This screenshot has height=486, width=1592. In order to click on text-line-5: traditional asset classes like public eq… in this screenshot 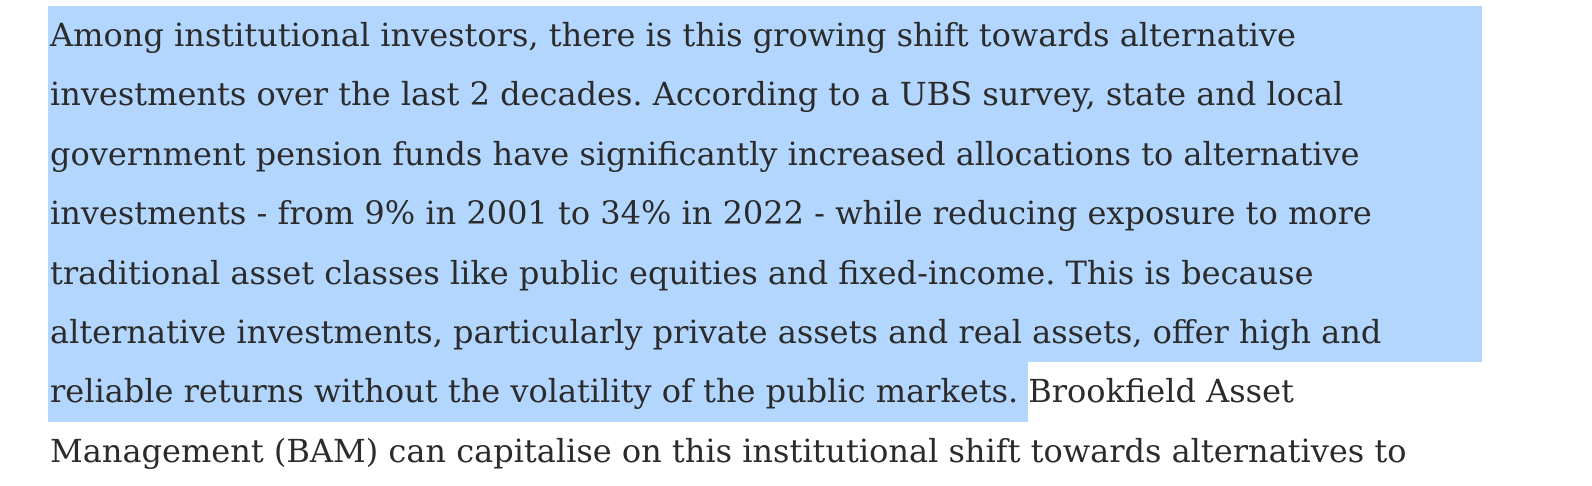, I will do `click(789, 273)`.